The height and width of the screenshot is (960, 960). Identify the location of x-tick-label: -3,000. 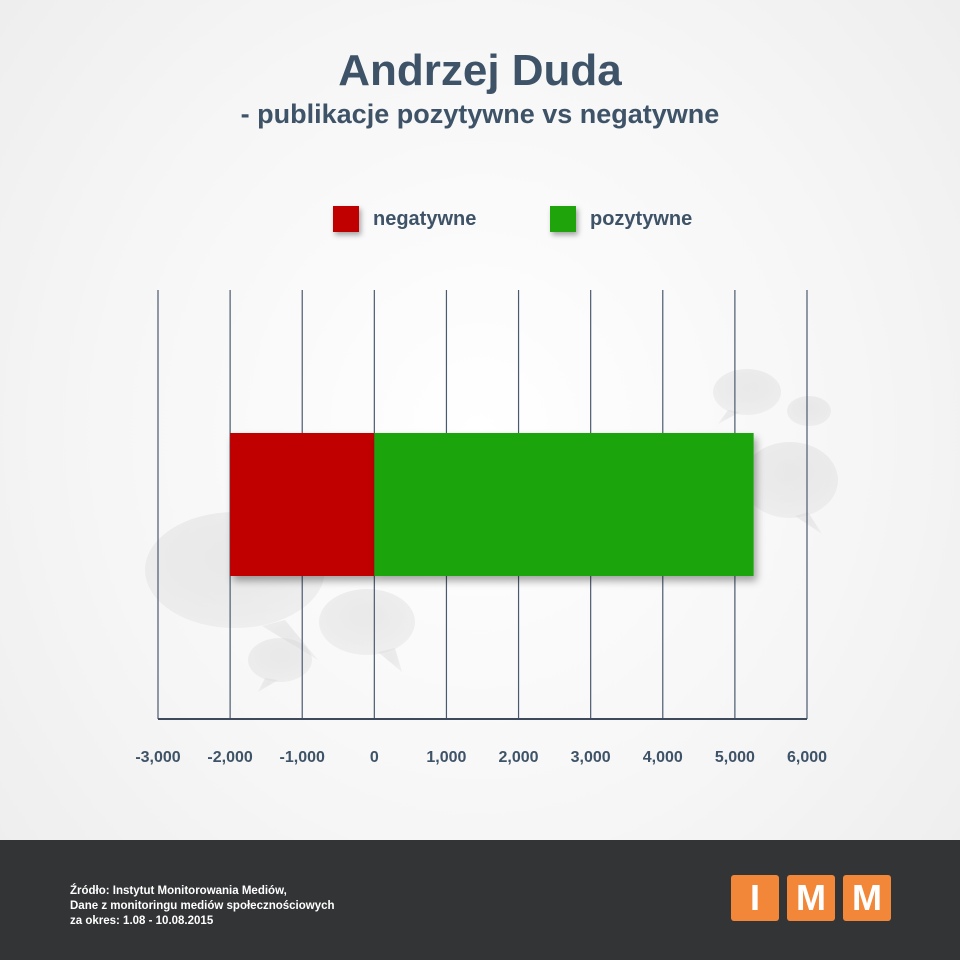
(157, 757).